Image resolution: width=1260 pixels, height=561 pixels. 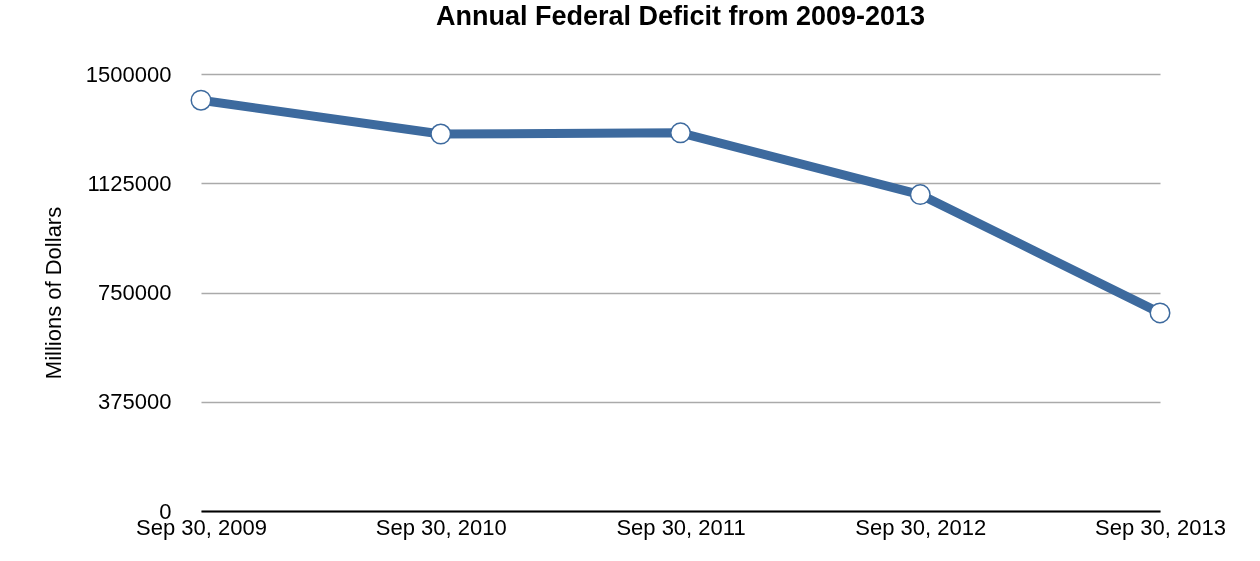 I want to click on y-tick-label: 1125000, so click(x=129, y=183).